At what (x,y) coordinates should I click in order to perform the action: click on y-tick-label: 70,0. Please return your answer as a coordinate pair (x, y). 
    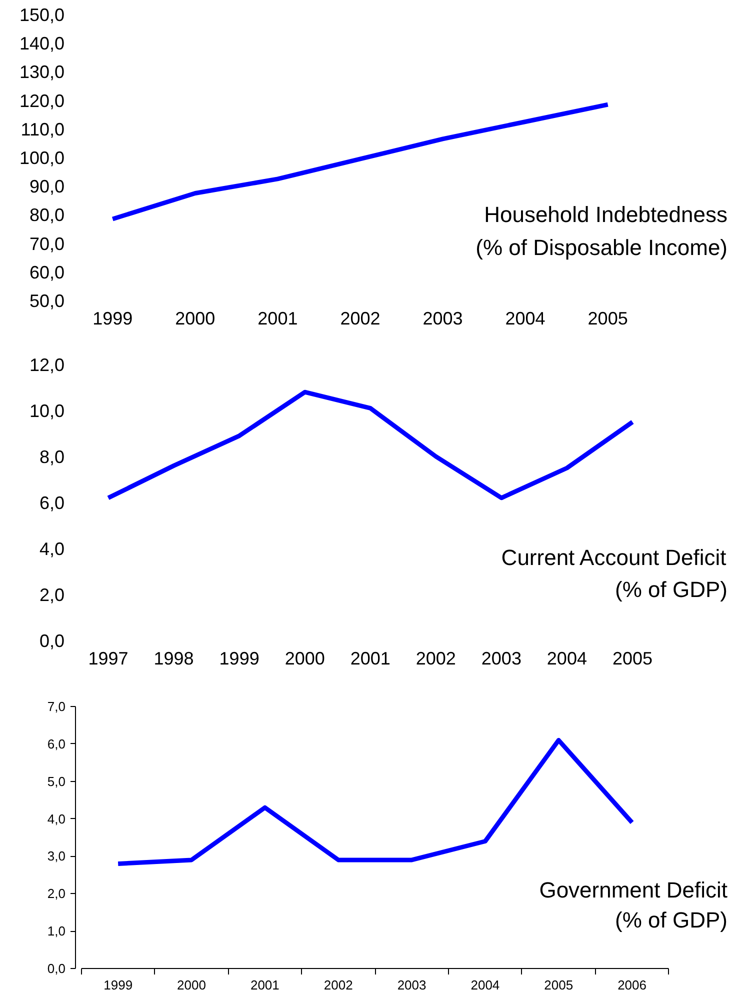
    Looking at the image, I should click on (47, 244).